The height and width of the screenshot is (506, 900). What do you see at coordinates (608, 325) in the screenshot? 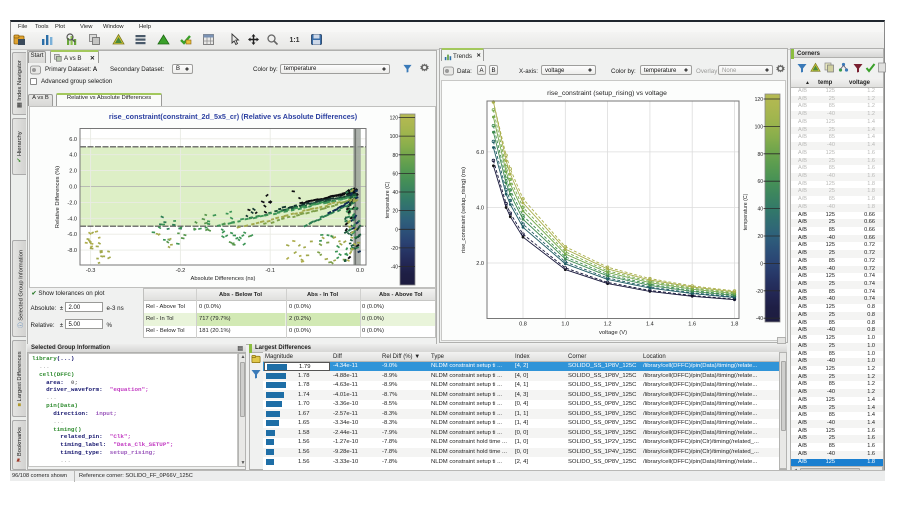
I see `svg-text: 1.2` at bounding box center [608, 325].